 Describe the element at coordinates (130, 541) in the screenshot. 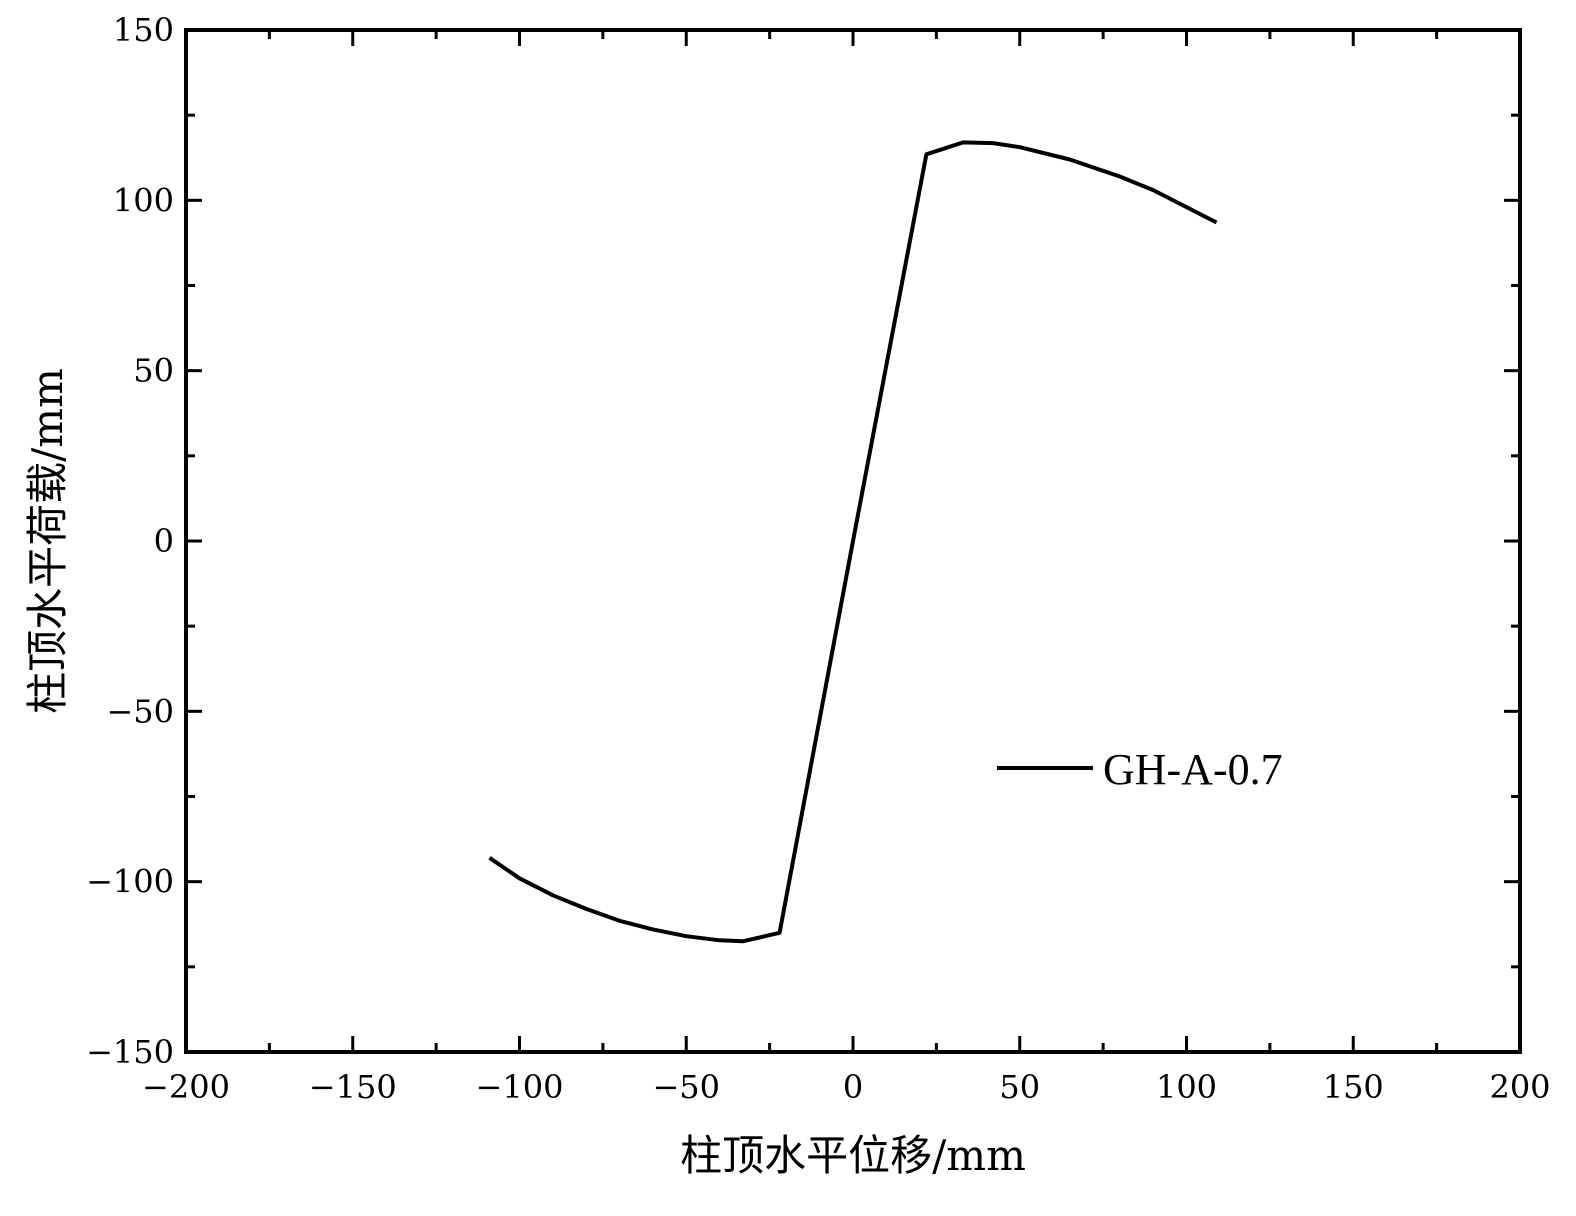

I see `y-tick-labels: −150 −100 −50 0 50 100 150` at that location.